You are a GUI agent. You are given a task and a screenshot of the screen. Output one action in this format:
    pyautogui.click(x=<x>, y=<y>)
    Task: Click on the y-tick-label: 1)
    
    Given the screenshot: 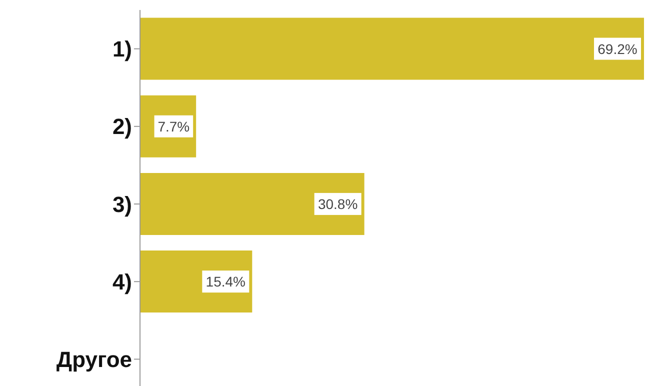 What is the action you would take?
    pyautogui.click(x=122, y=49)
    